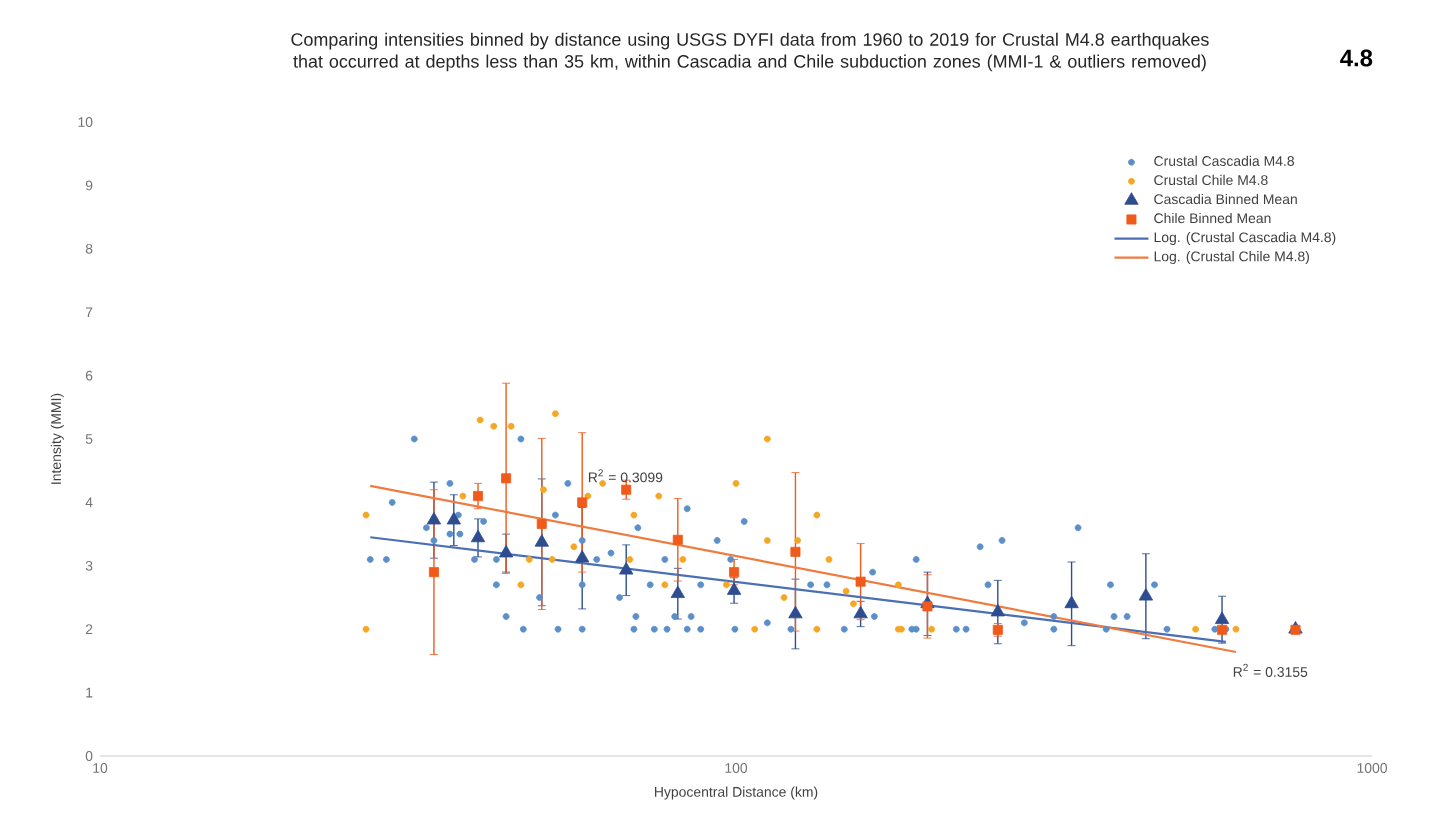  What do you see at coordinates (1356, 58) in the screenshot?
I see `text: 4.8` at bounding box center [1356, 58].